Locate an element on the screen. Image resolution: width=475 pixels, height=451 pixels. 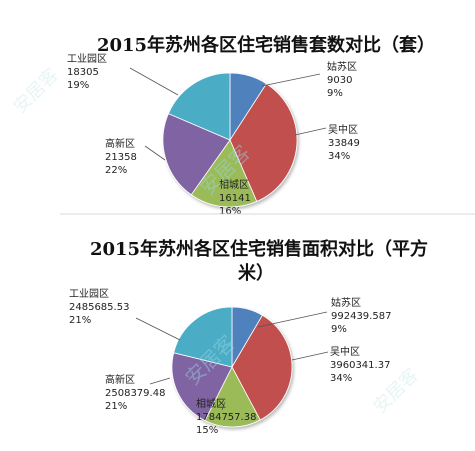
chart1-label-wuzhong-percent: 34% is located at coordinates (339, 156).